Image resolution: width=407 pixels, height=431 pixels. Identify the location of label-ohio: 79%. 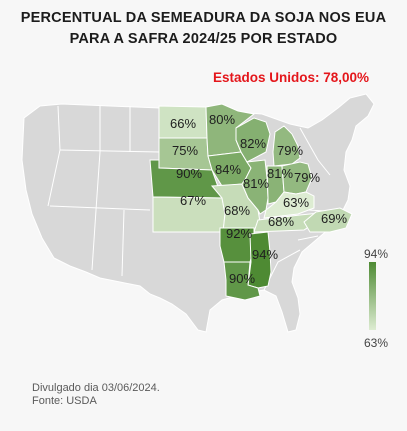
(307, 177).